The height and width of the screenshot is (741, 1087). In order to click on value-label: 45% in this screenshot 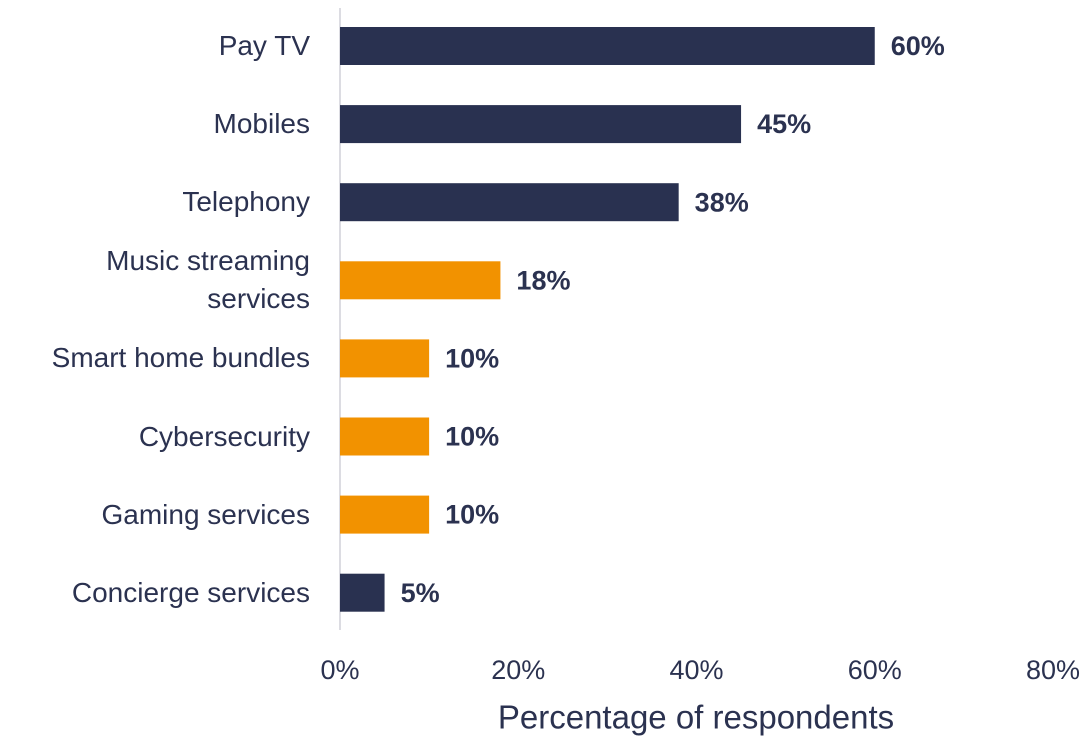, I will do `click(784, 124)`.